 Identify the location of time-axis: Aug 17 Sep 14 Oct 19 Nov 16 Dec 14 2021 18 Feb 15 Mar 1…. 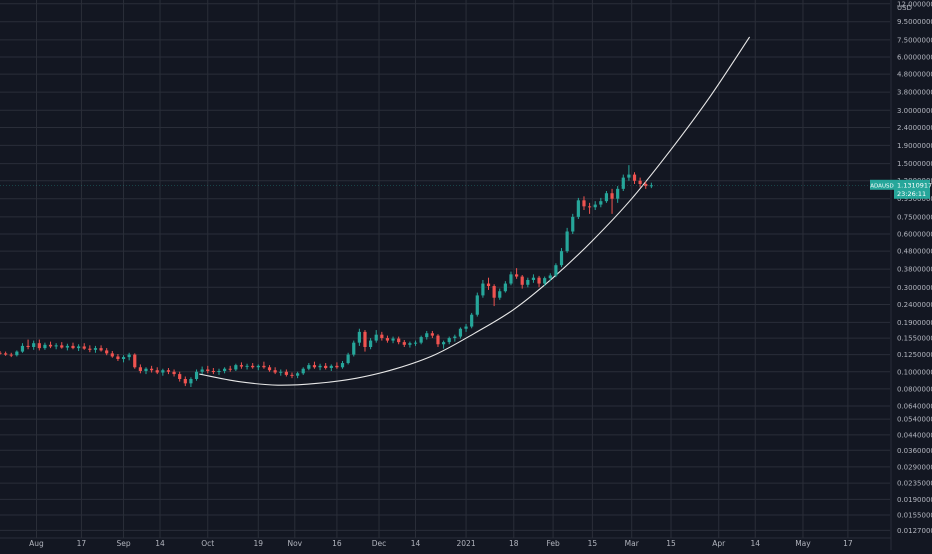
(441, 543).